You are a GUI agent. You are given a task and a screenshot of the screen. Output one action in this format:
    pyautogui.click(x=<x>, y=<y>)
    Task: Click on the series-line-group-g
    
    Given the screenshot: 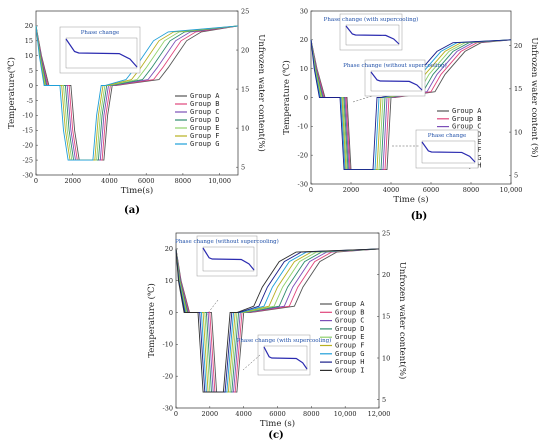 What is the action you would take?
    pyautogui.click(x=137, y=93)
    